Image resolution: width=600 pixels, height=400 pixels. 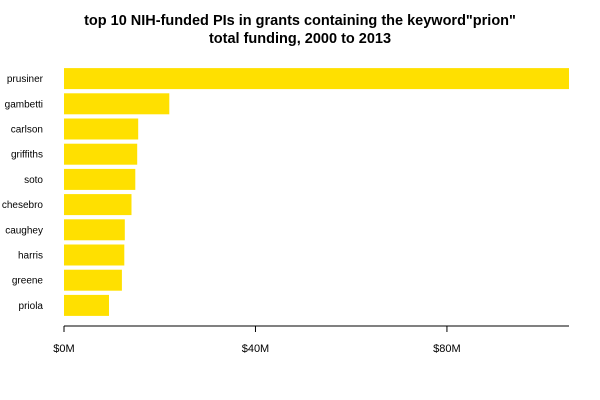 I want to click on category-label: greene, so click(x=28, y=281).